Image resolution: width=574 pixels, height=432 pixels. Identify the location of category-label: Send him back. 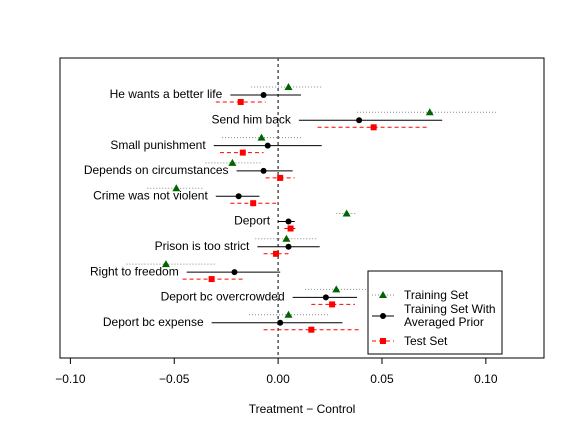
(251, 119).